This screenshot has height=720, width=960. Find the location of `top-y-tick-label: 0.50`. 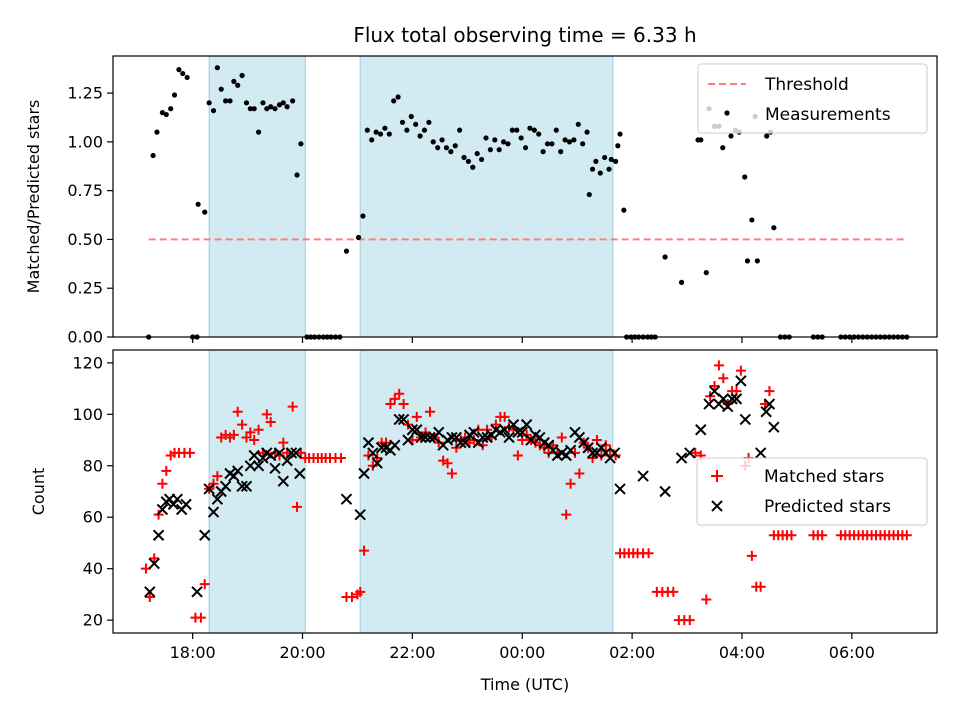

top-y-tick-label: 0.50 is located at coordinates (85, 239).